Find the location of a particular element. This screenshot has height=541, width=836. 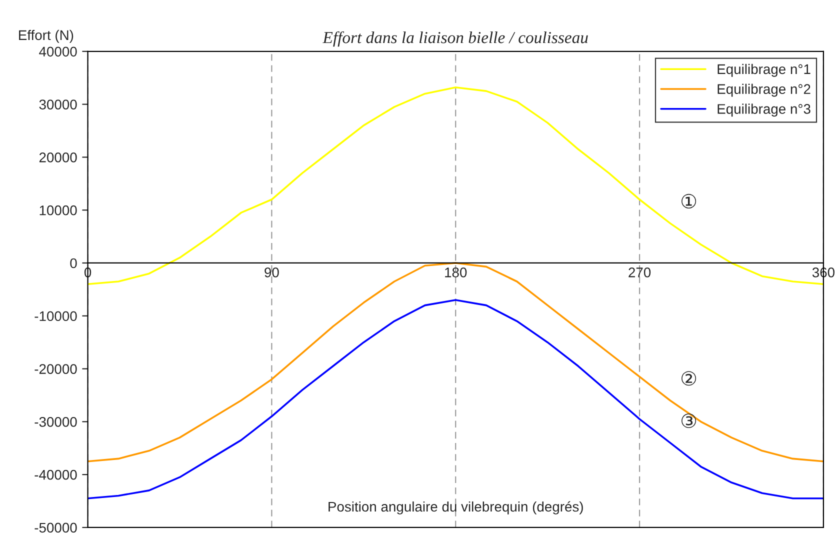

y-tick-label: 30000 is located at coordinates (58, 105).